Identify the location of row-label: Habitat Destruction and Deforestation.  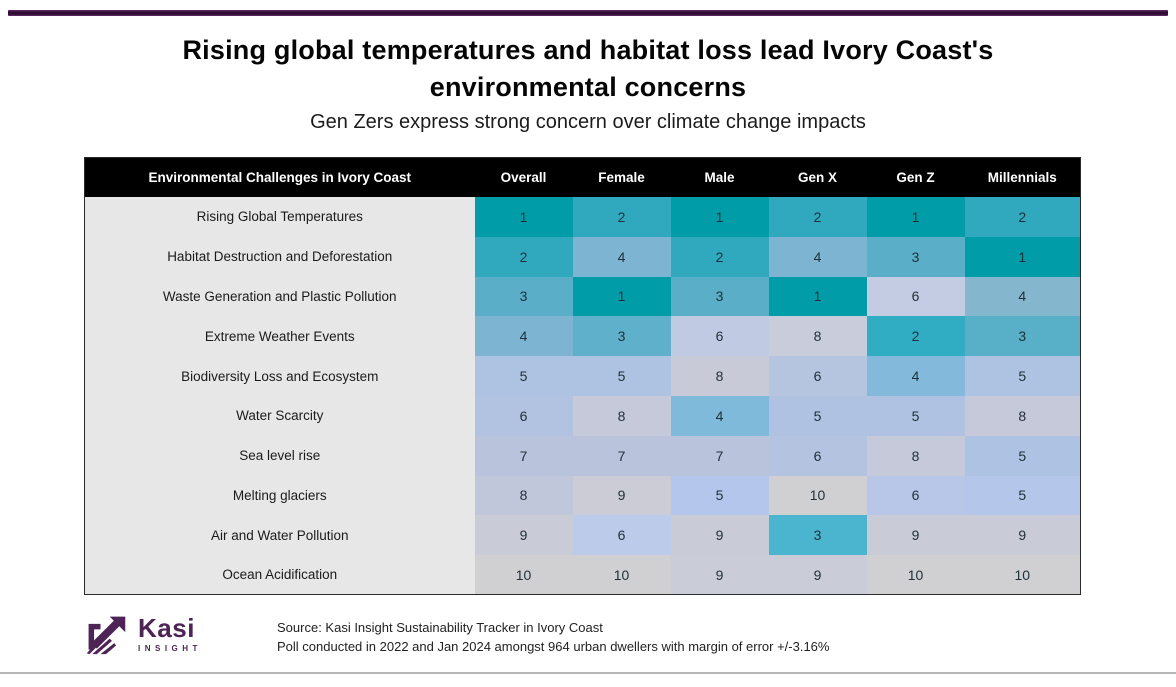
(279, 256).